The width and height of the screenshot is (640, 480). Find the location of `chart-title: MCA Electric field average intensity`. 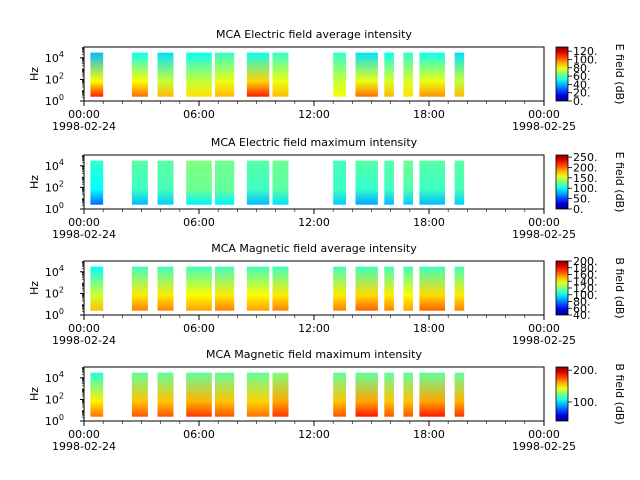

chart-title: MCA Electric field average intensity is located at coordinates (314, 34).